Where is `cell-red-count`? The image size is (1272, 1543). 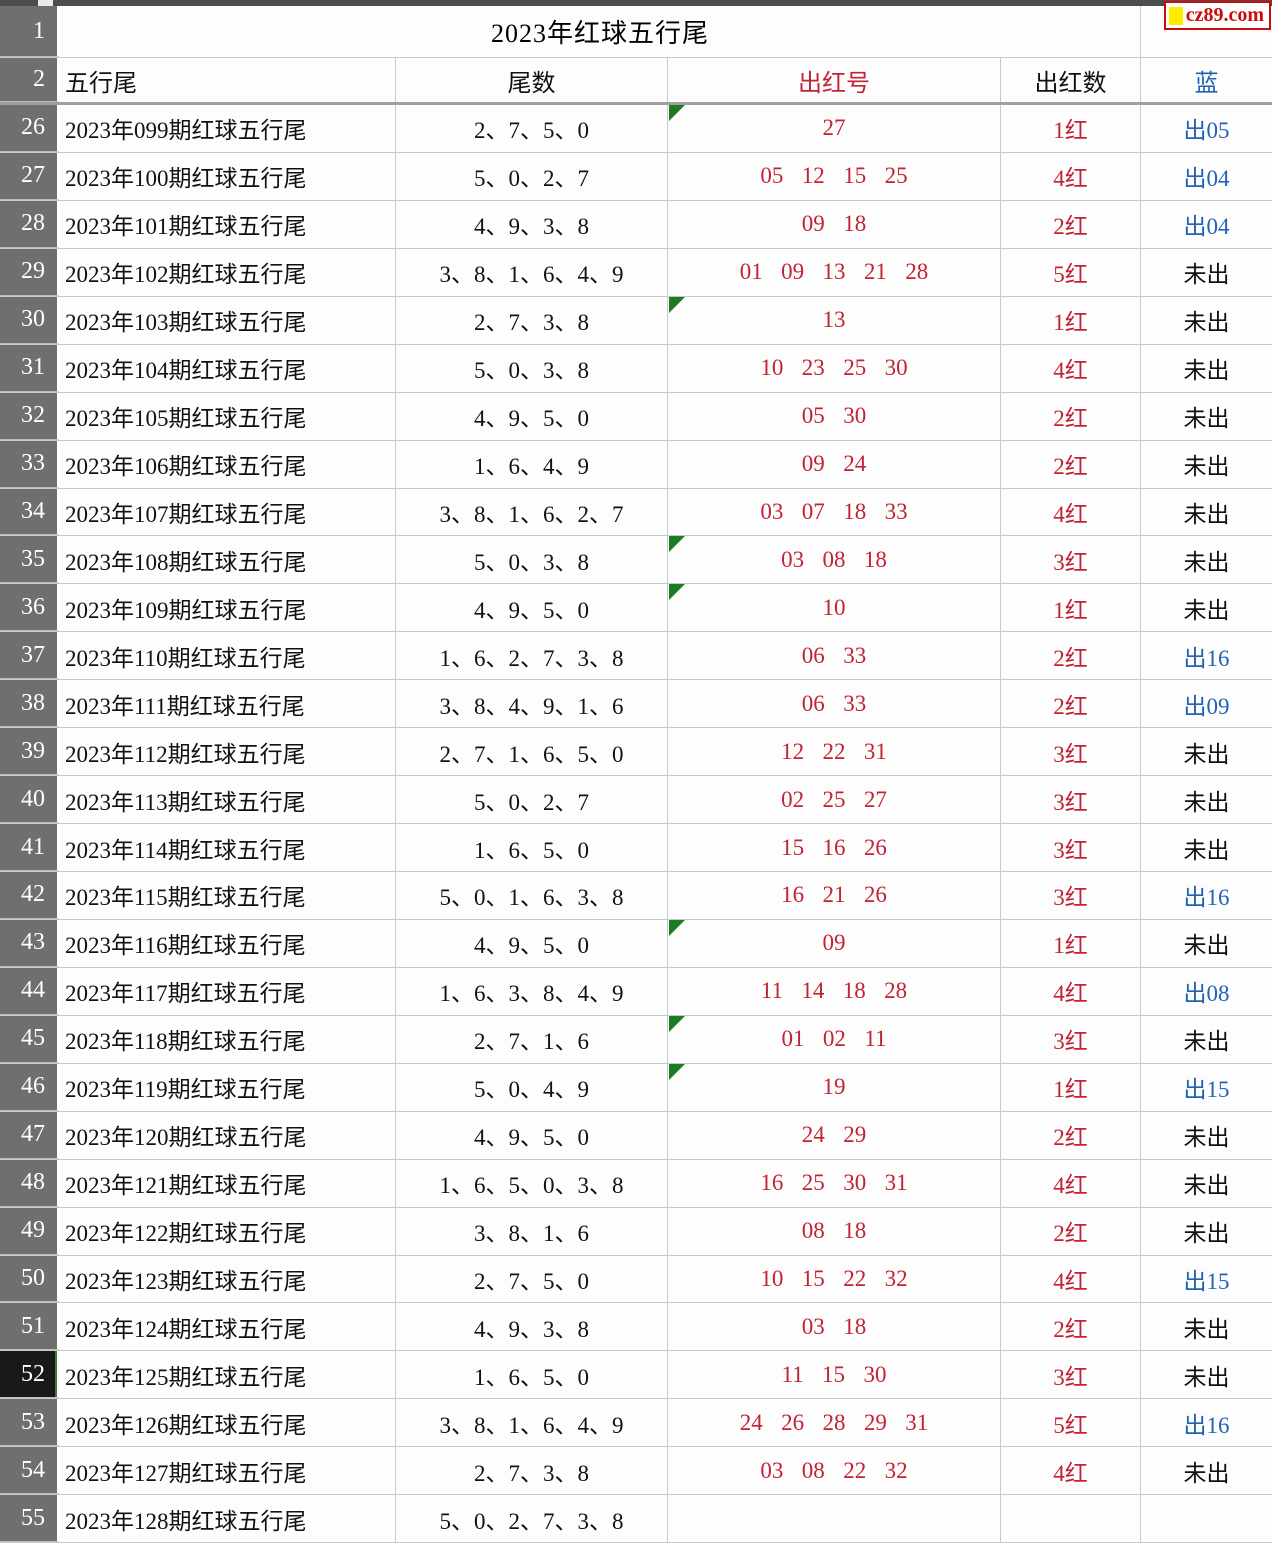
cell-red-count is located at coordinates (1071, 1519).